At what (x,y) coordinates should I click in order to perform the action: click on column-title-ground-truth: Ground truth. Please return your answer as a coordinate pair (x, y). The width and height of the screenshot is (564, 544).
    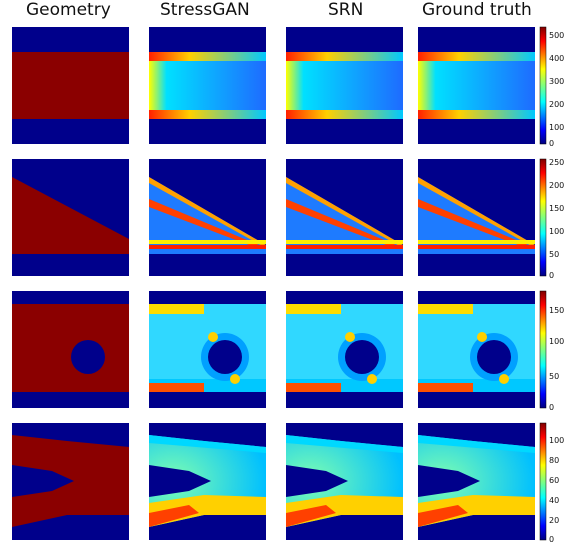
    Looking at the image, I should click on (477, 10).